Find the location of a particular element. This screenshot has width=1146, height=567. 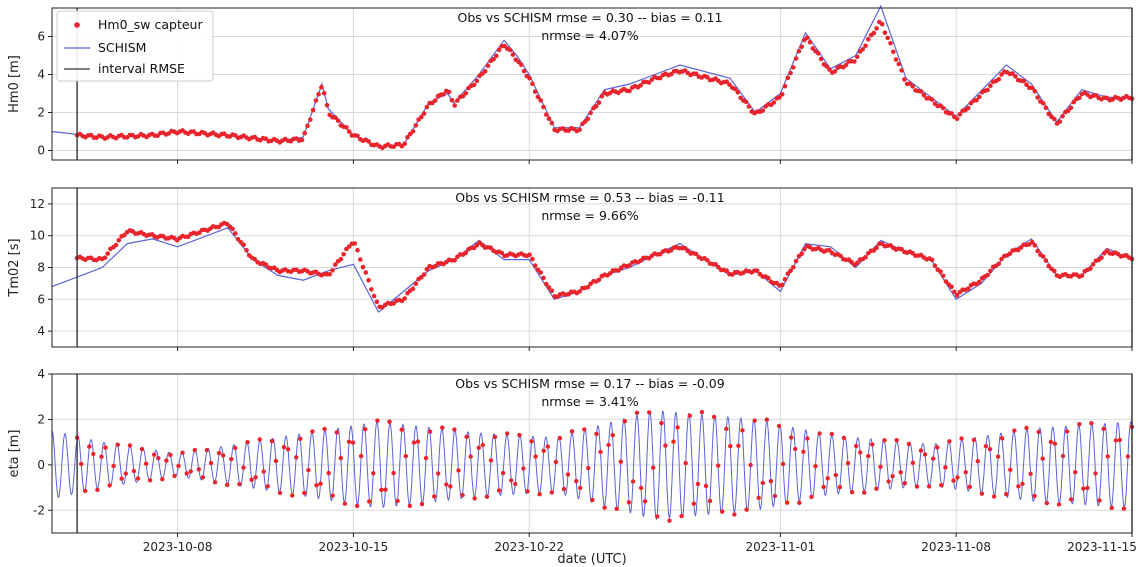

legend: Hm0_sw capteur SCHISM interval RMSE is located at coordinates (135, 46).